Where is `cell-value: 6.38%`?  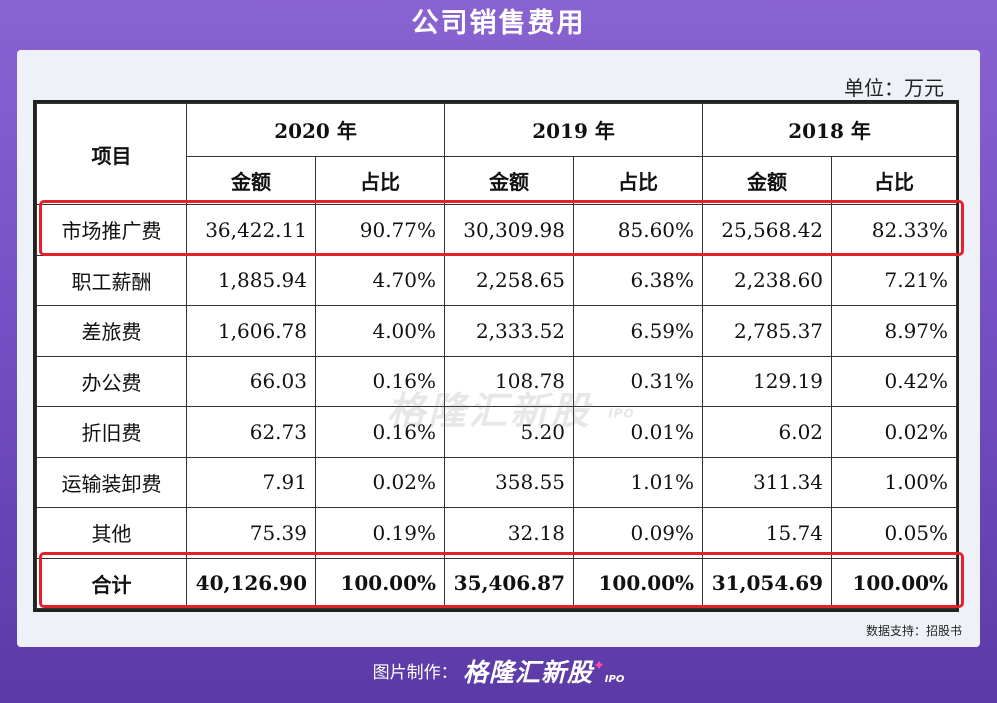 cell-value: 6.38% is located at coordinates (638, 280).